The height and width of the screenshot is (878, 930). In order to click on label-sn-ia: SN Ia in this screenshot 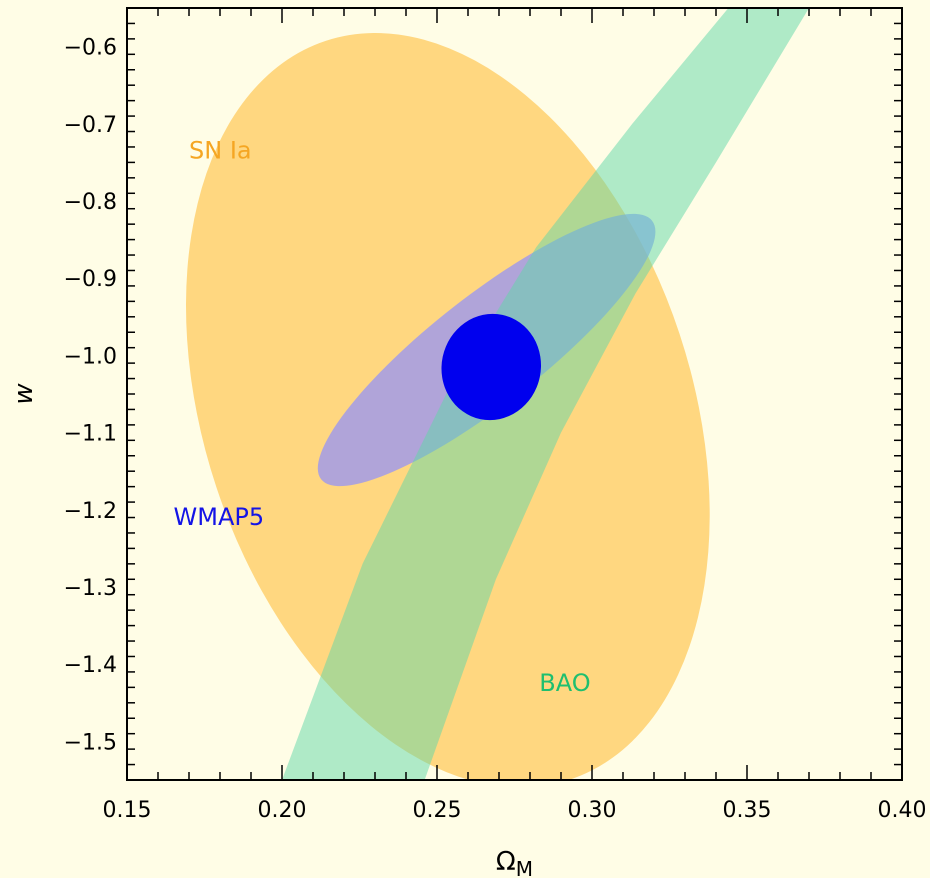, I will do `click(220, 151)`.